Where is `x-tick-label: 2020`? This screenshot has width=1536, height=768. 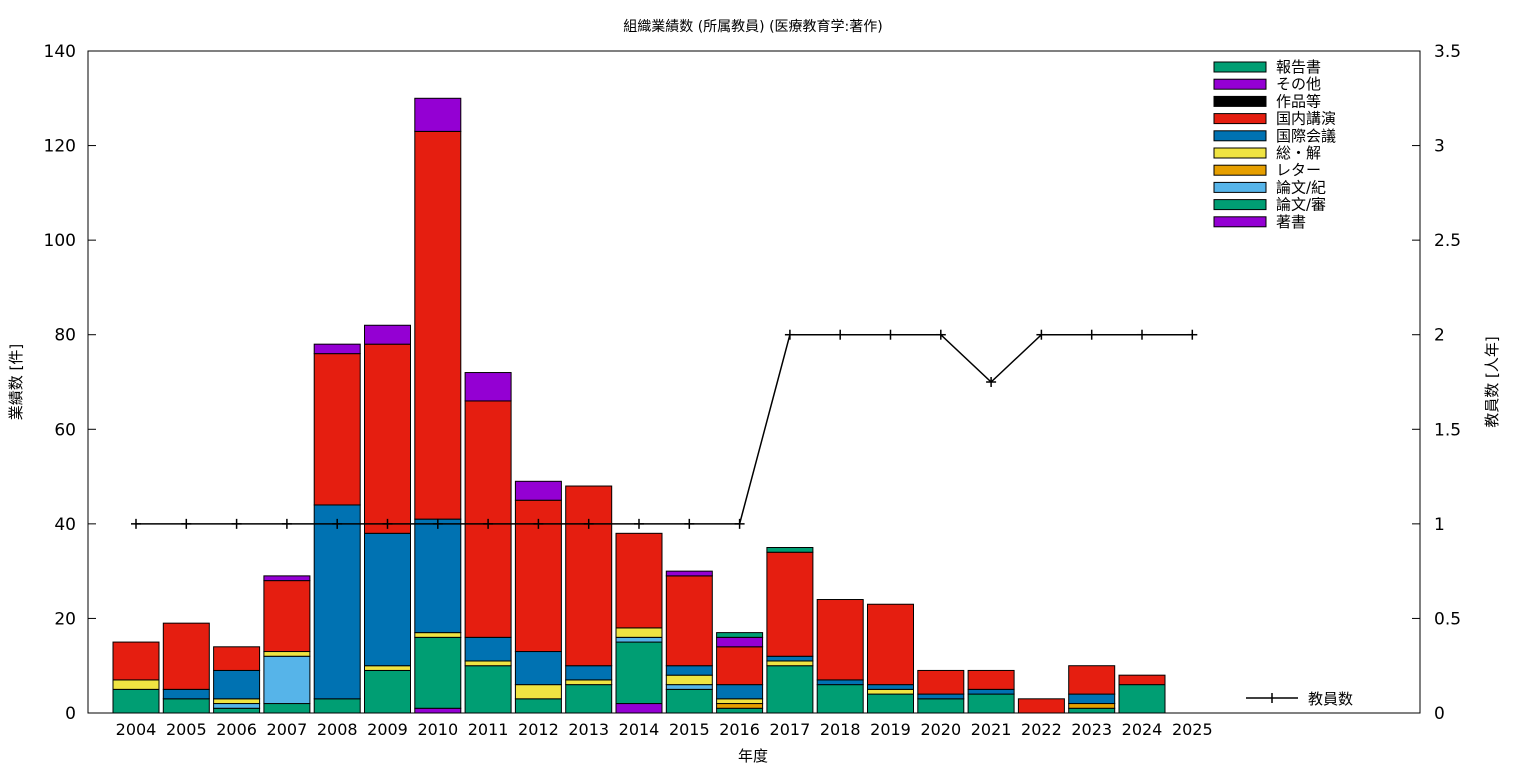
x-tick-label: 2020 is located at coordinates (940, 729).